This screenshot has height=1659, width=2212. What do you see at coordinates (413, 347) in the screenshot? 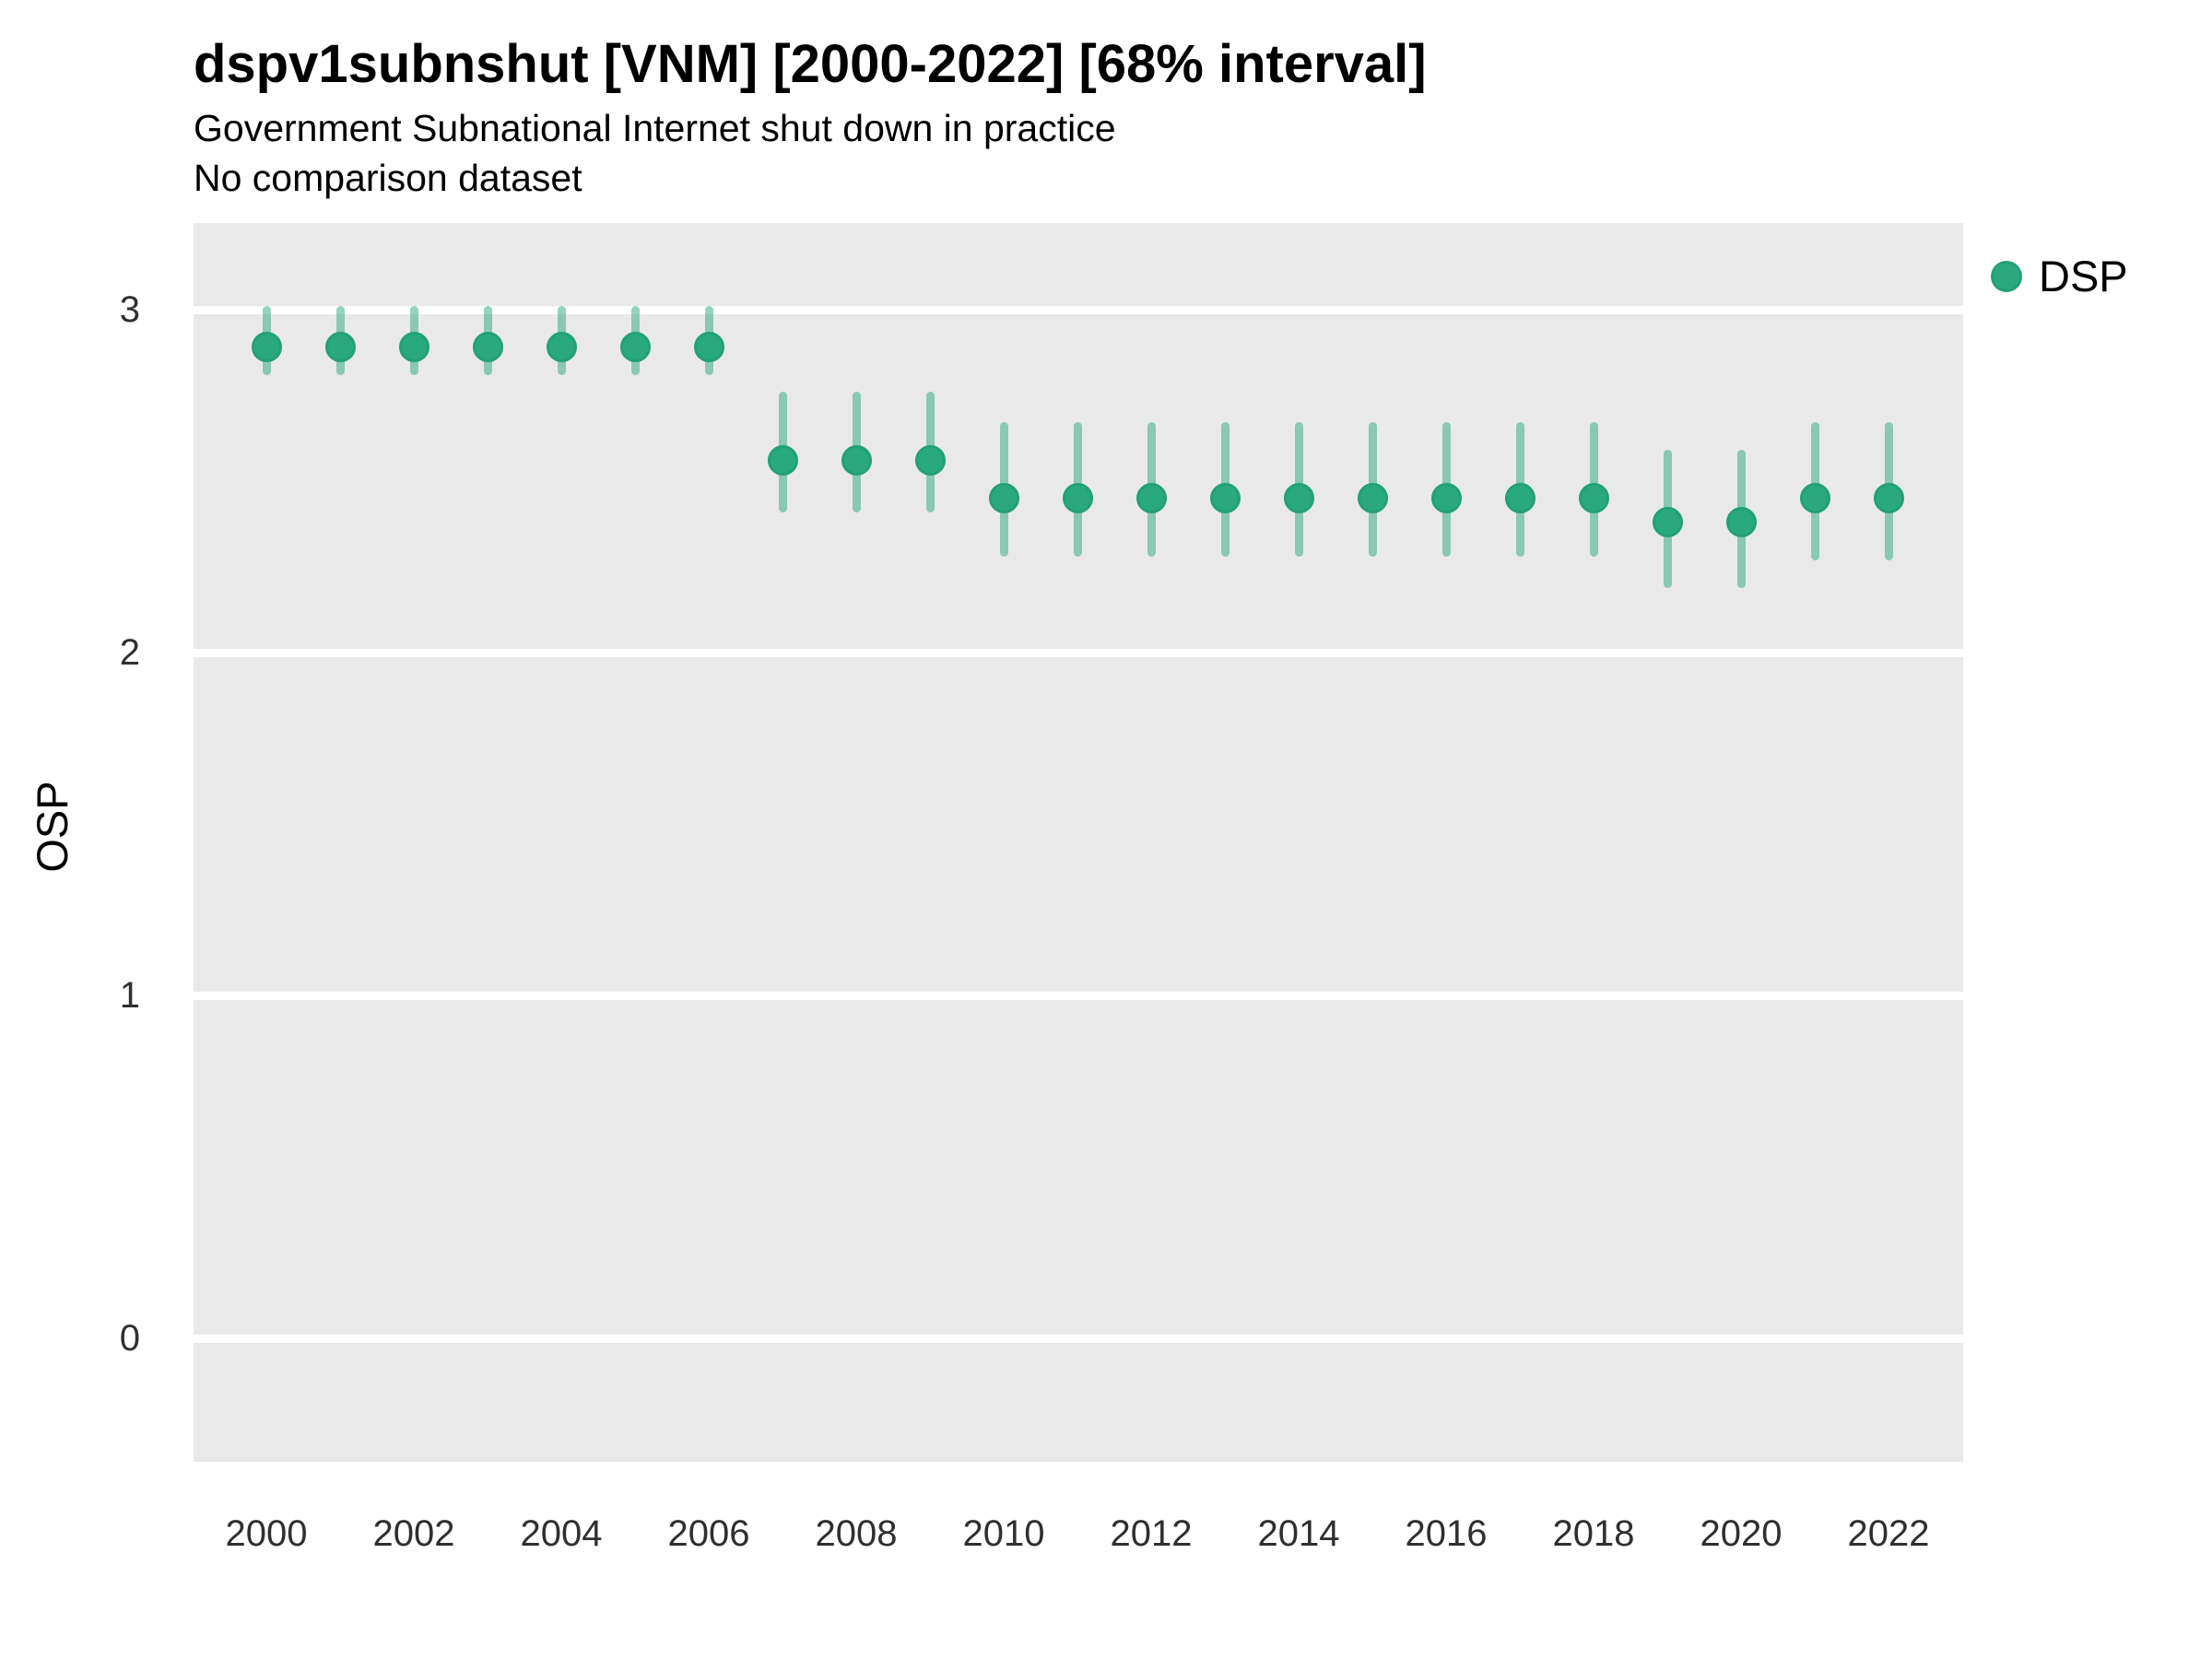
I see `data-point-2002` at bounding box center [413, 347].